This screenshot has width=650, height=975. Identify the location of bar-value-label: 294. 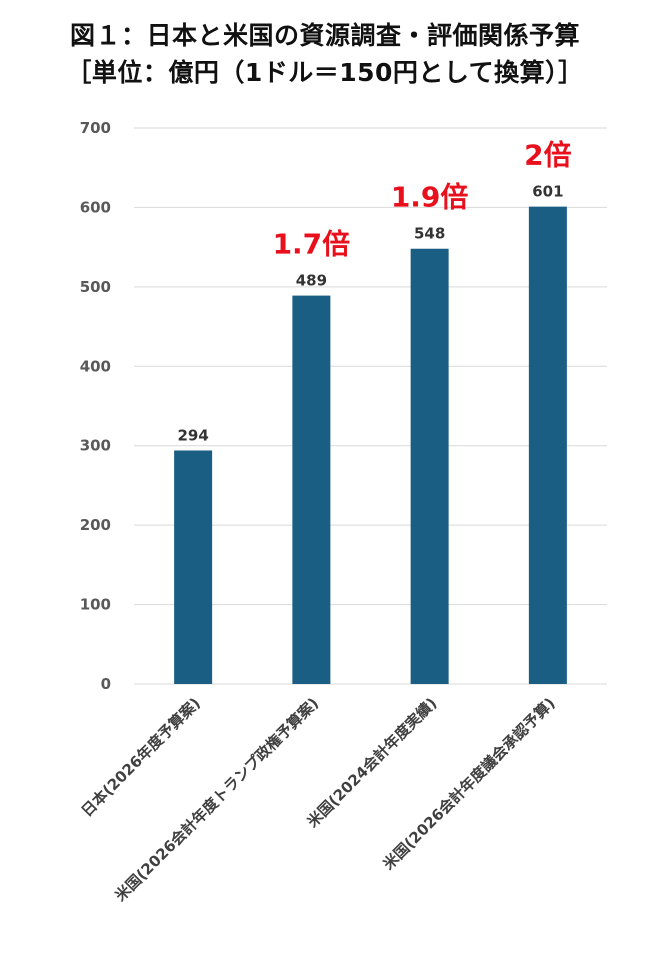
(192, 435).